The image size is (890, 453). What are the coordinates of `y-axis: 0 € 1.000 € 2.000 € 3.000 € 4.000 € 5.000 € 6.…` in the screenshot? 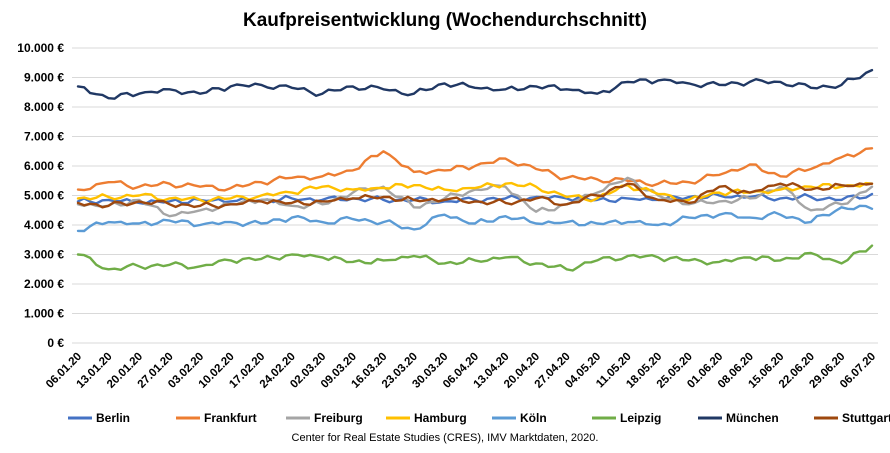 It's located at (40, 195).